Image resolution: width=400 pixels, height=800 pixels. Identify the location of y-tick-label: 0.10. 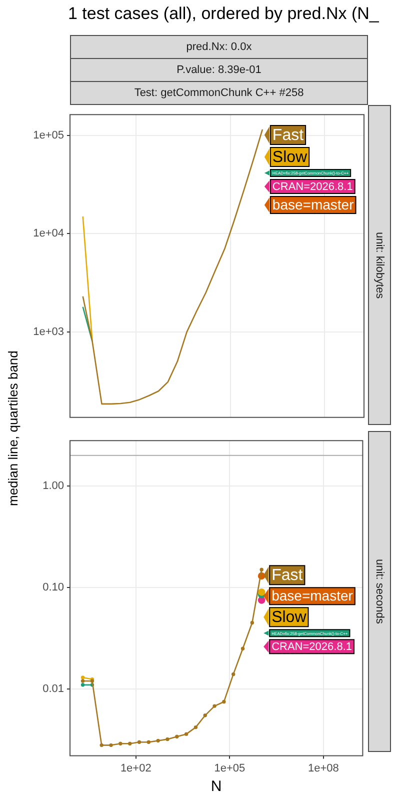
(53, 588).